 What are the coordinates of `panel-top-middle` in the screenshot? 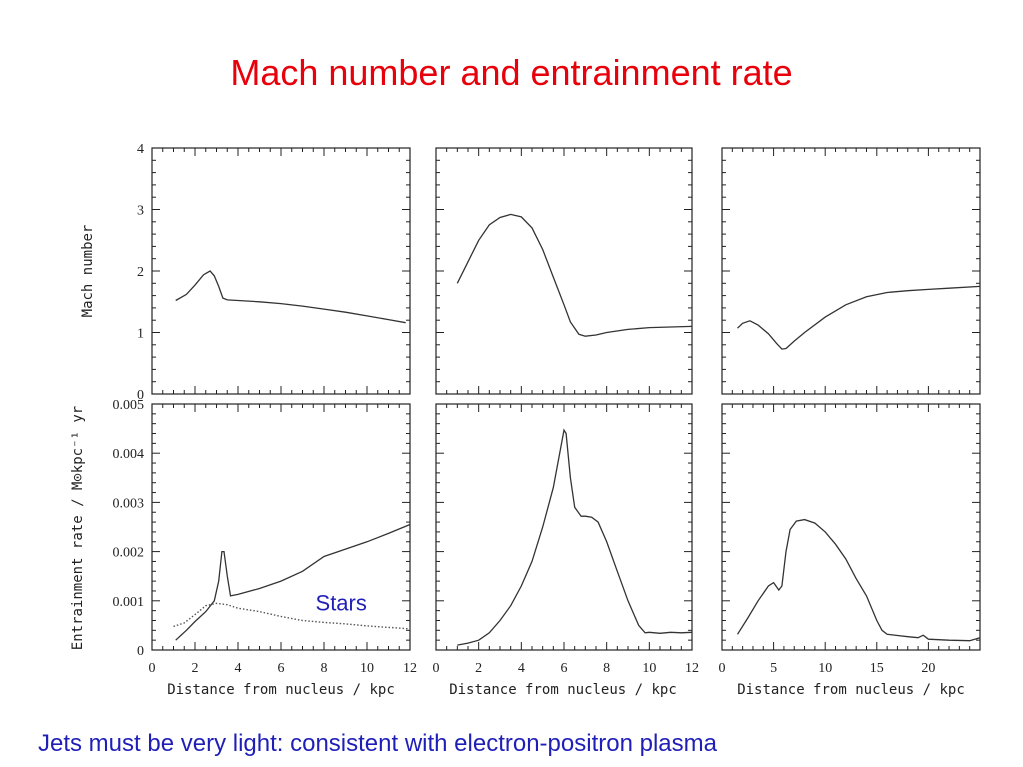 It's located at (564, 271).